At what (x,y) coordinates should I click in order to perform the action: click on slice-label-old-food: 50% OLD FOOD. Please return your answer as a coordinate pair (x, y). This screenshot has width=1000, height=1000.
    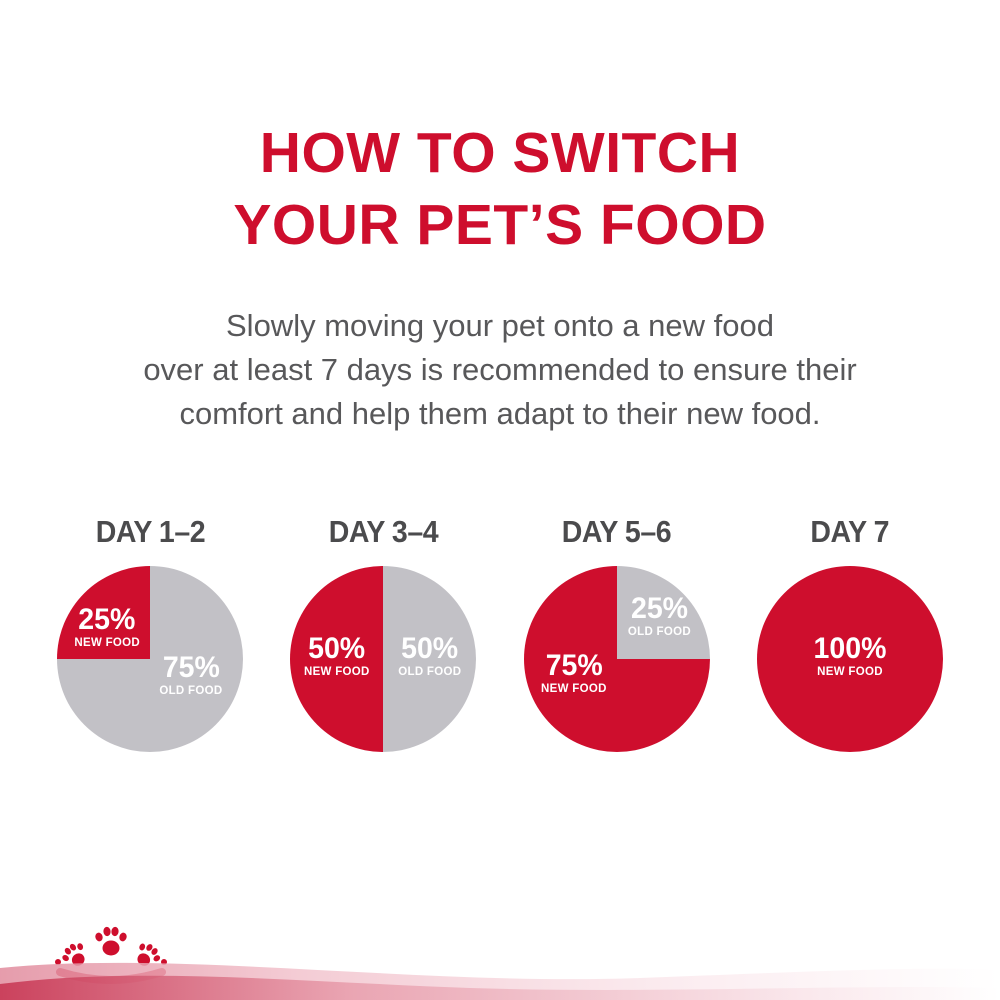
    Looking at the image, I should click on (429, 657).